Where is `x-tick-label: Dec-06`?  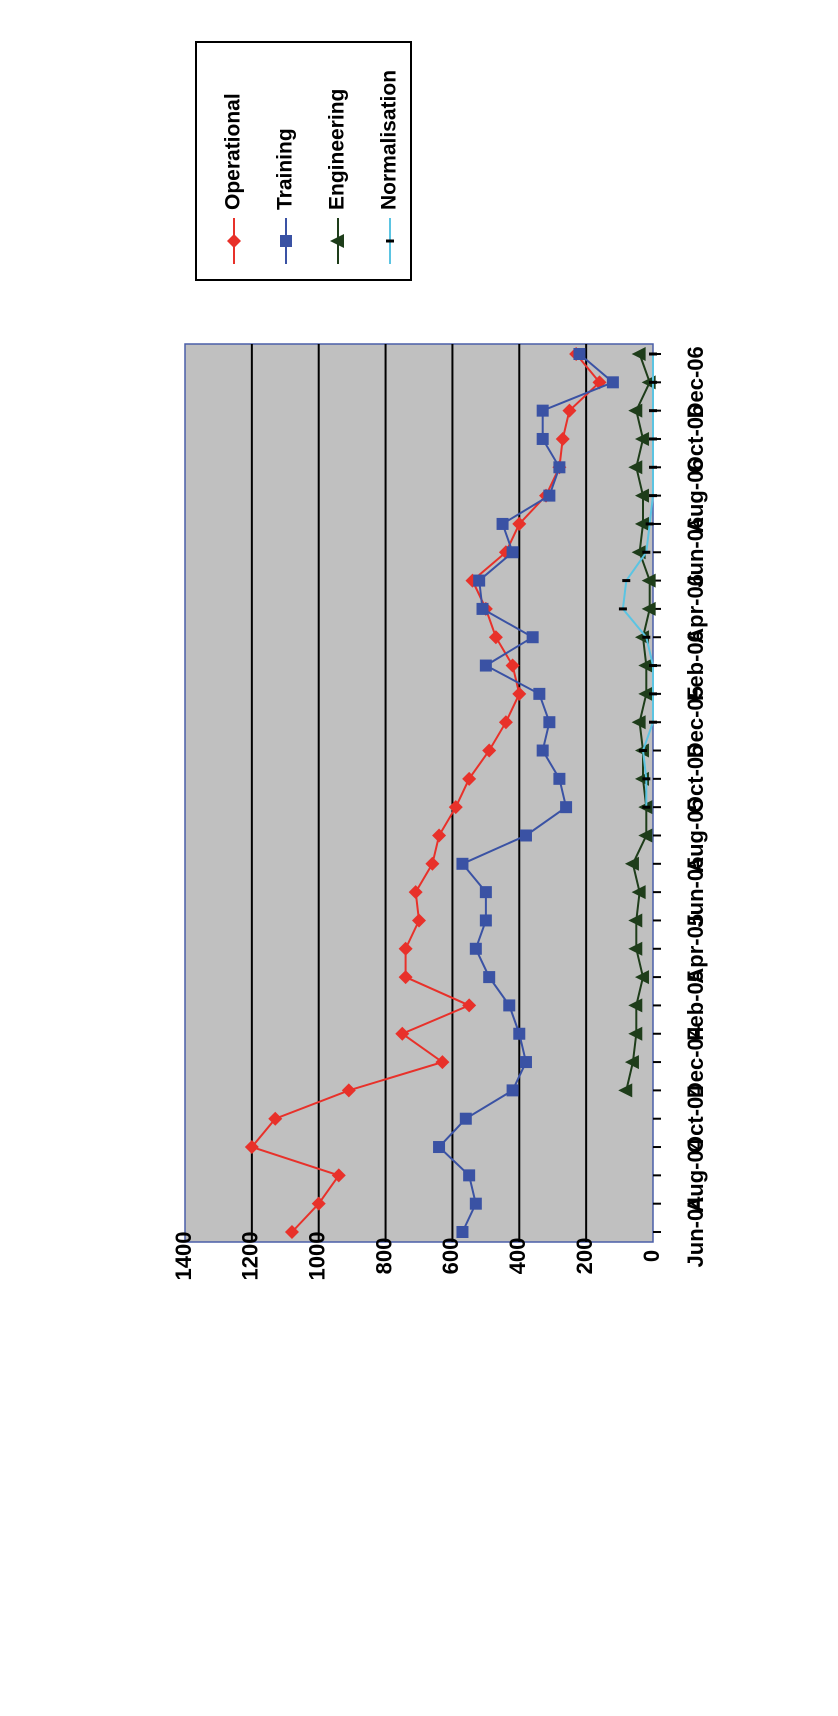
x-tick-label: Dec-06 is located at coordinates (695, 382).